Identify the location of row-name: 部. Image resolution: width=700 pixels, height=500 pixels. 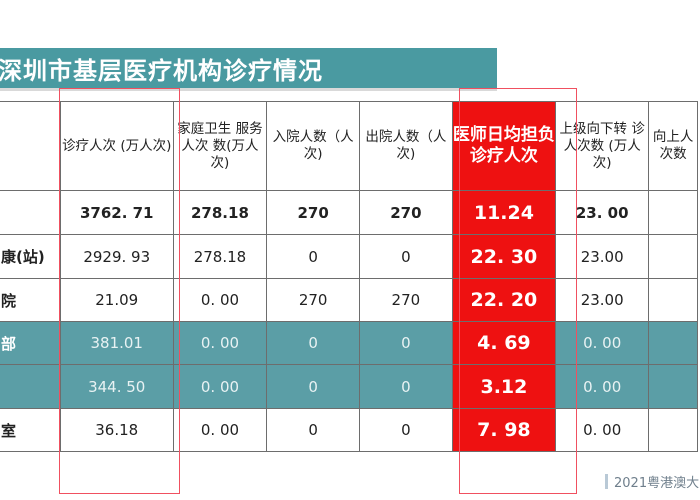
(30, 343).